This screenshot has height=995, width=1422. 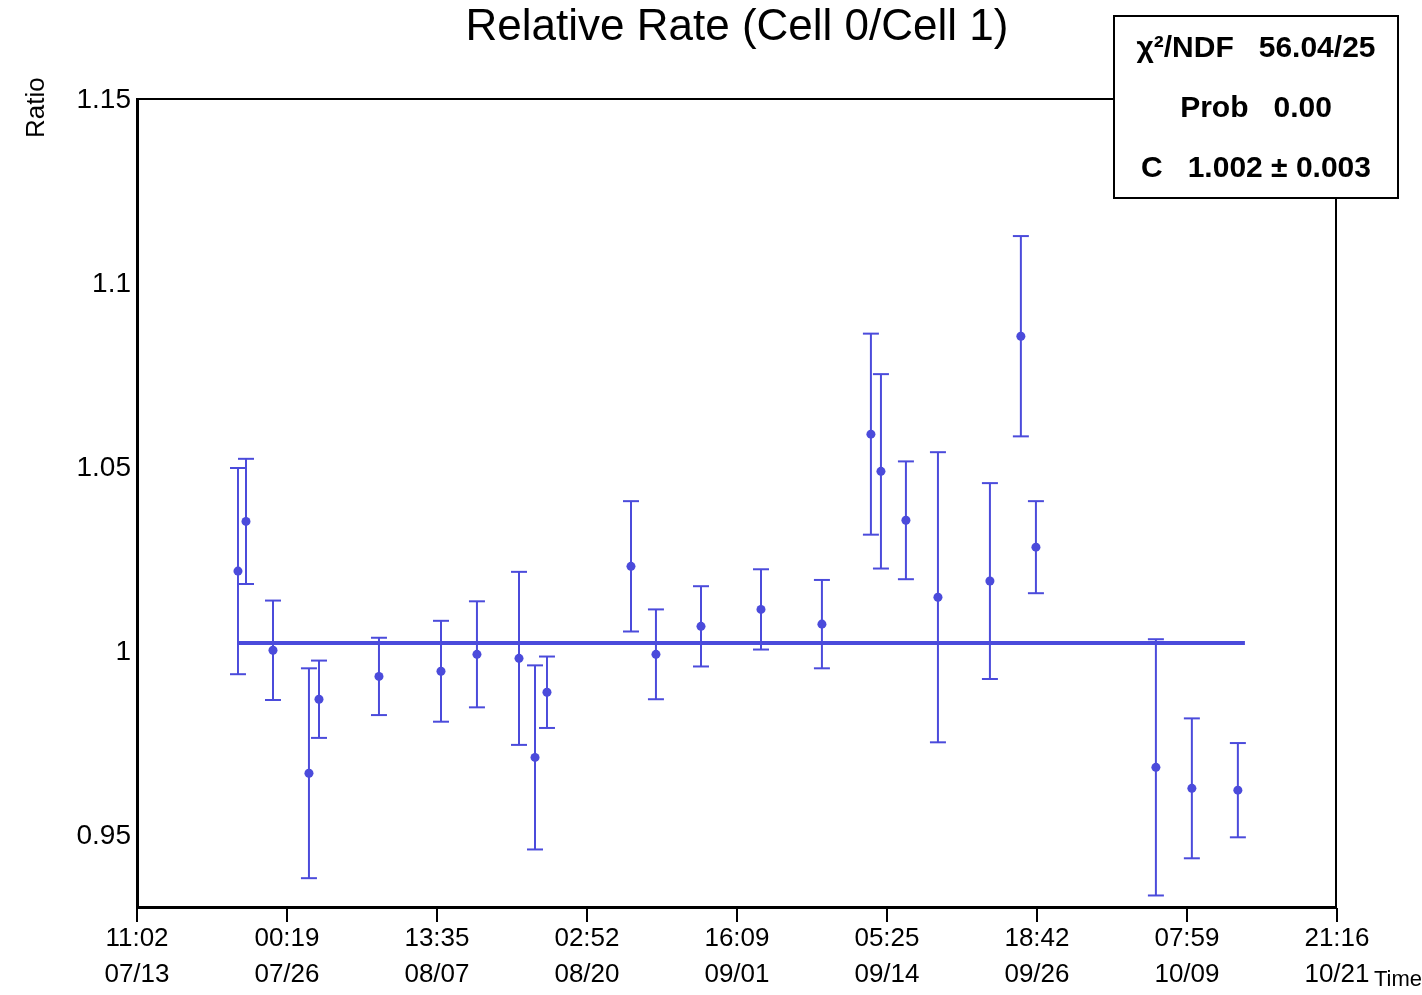 I want to click on chart-title: Relative Rate (Cell 0/Cell 1), so click(x=737, y=24).